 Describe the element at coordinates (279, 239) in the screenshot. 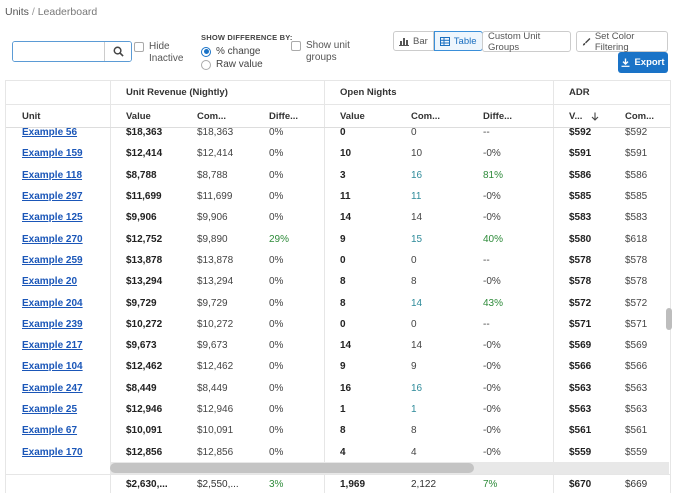

I see `revenue-difference: 29%` at that location.